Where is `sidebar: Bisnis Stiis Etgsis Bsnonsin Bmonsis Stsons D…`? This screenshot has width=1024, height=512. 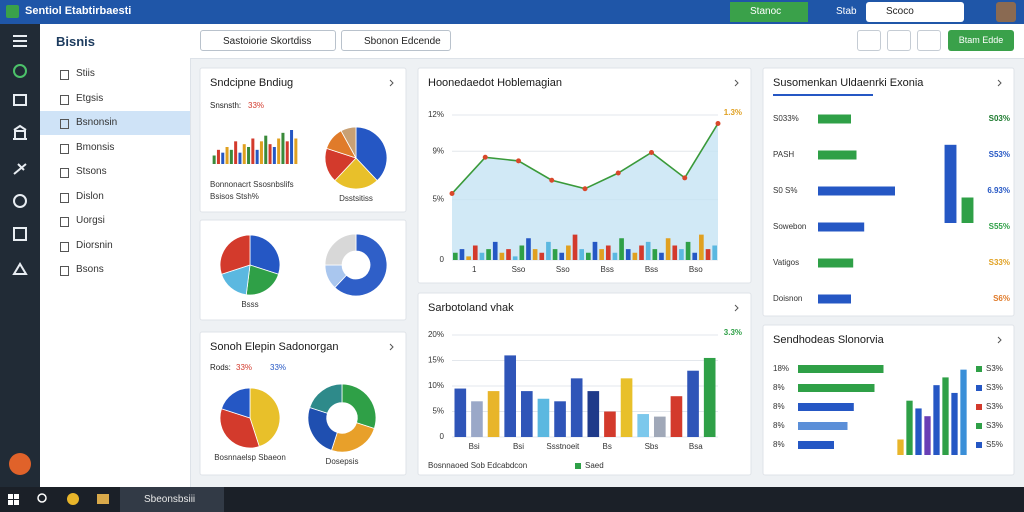
sidebar: Bisnis Stiis Etgsis Bsnonsin Bmonsis Stsons D… is located at coordinates (115, 255).